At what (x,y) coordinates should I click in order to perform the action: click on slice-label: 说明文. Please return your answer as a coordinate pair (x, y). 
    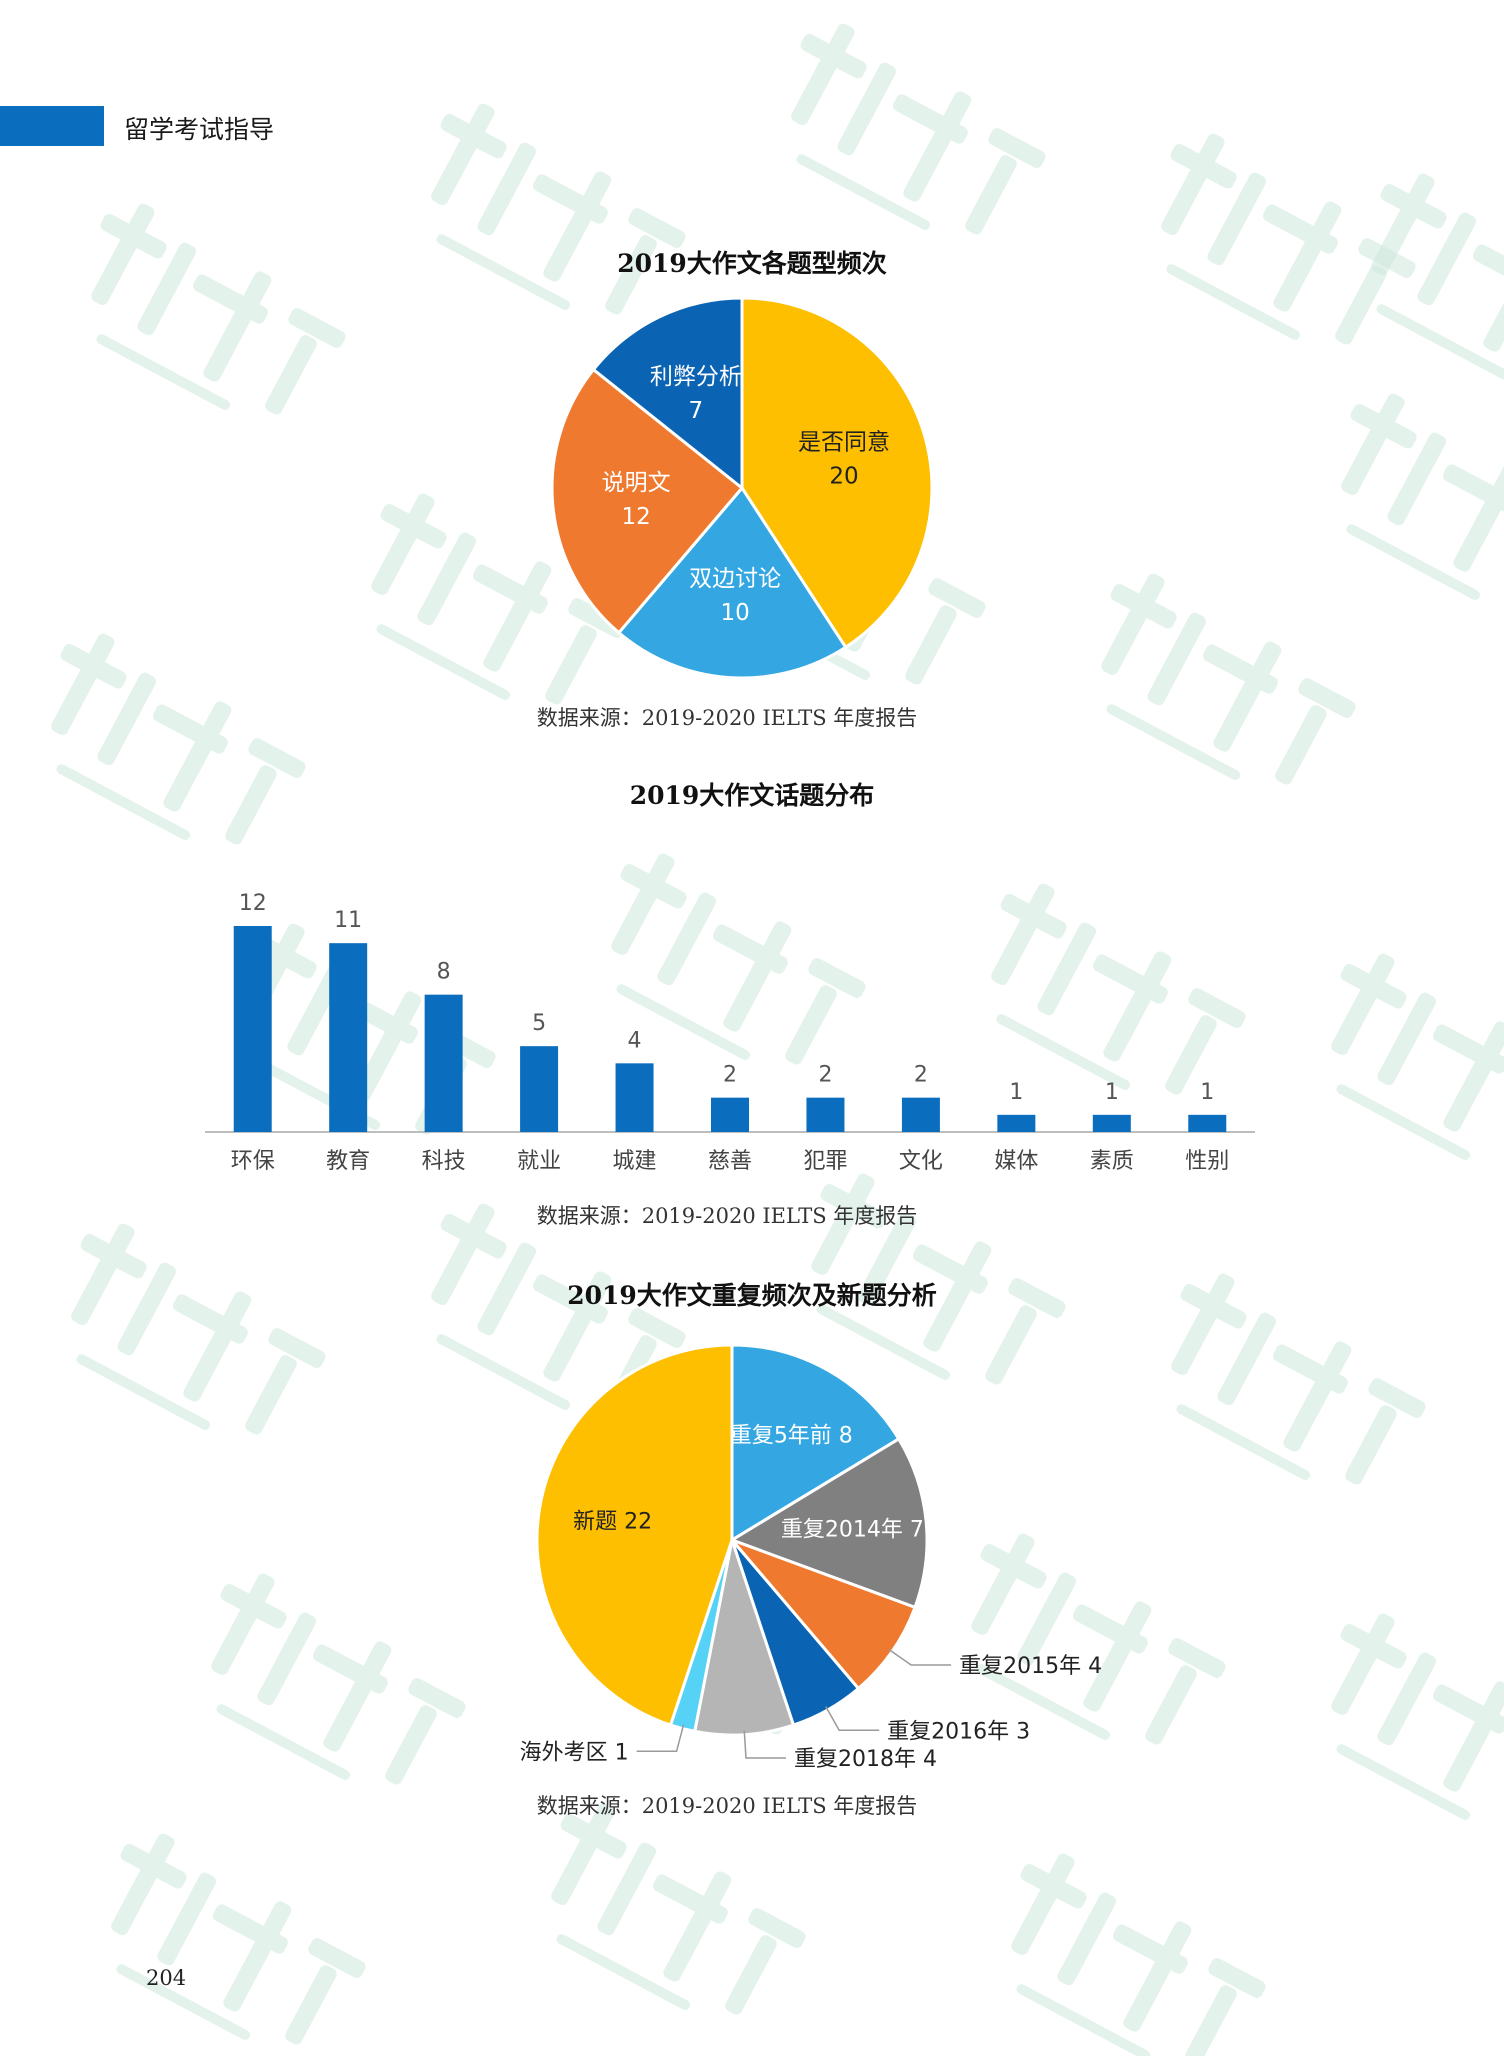
    Looking at the image, I should click on (636, 483).